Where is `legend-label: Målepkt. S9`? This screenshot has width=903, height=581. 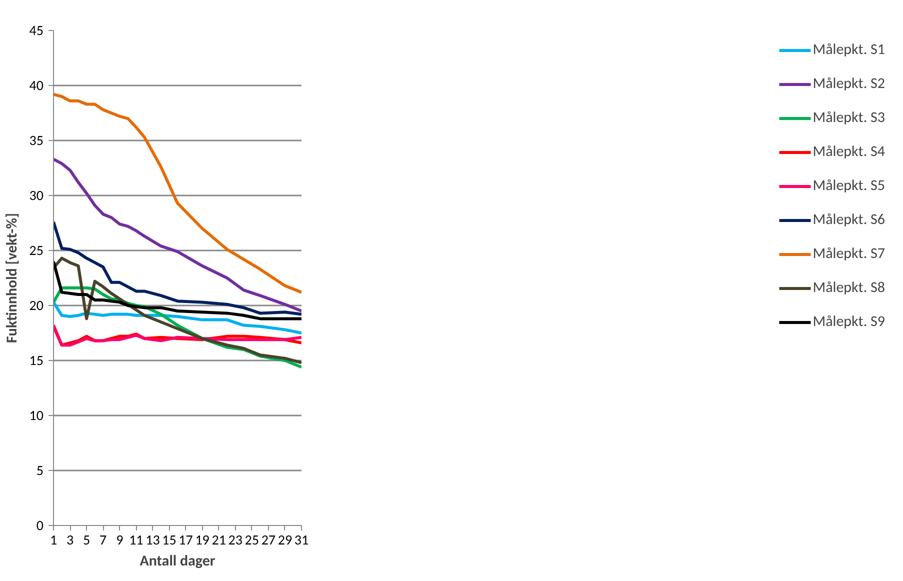 legend-label: Målepkt. S9 is located at coordinates (848, 322).